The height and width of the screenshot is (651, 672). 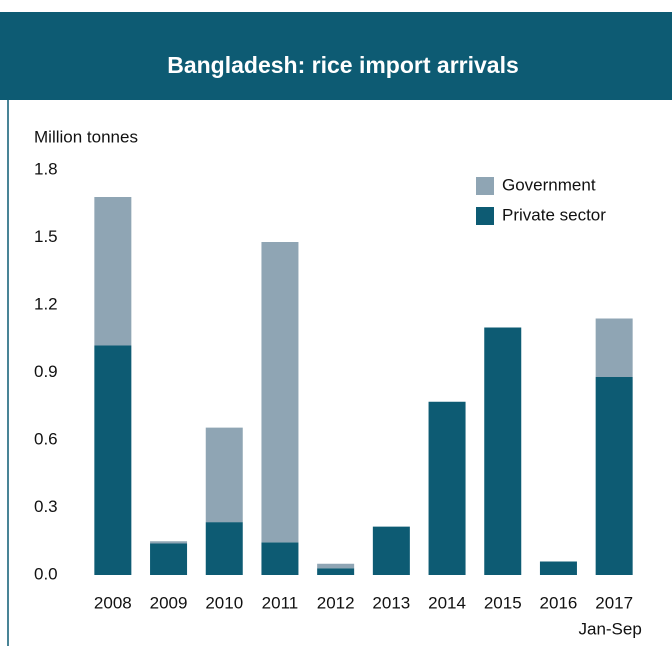 What do you see at coordinates (46, 573) in the screenshot?
I see `y-tick-label: 0.0` at bounding box center [46, 573].